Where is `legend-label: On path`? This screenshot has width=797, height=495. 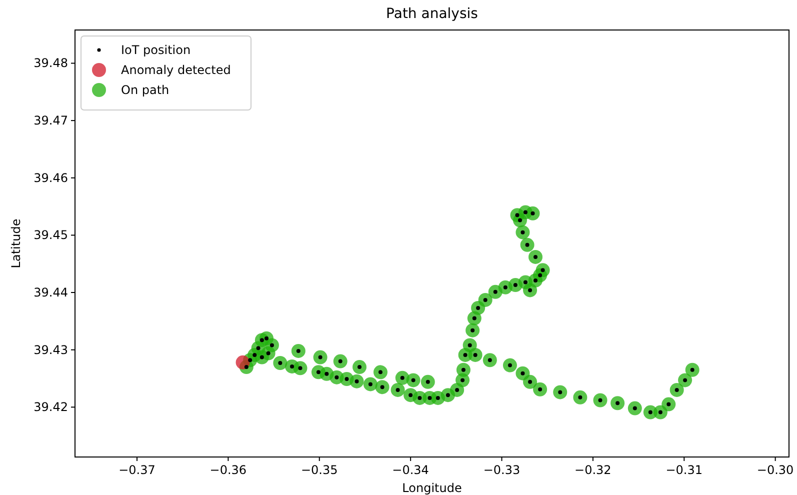 legend-label: On path is located at coordinates (145, 90).